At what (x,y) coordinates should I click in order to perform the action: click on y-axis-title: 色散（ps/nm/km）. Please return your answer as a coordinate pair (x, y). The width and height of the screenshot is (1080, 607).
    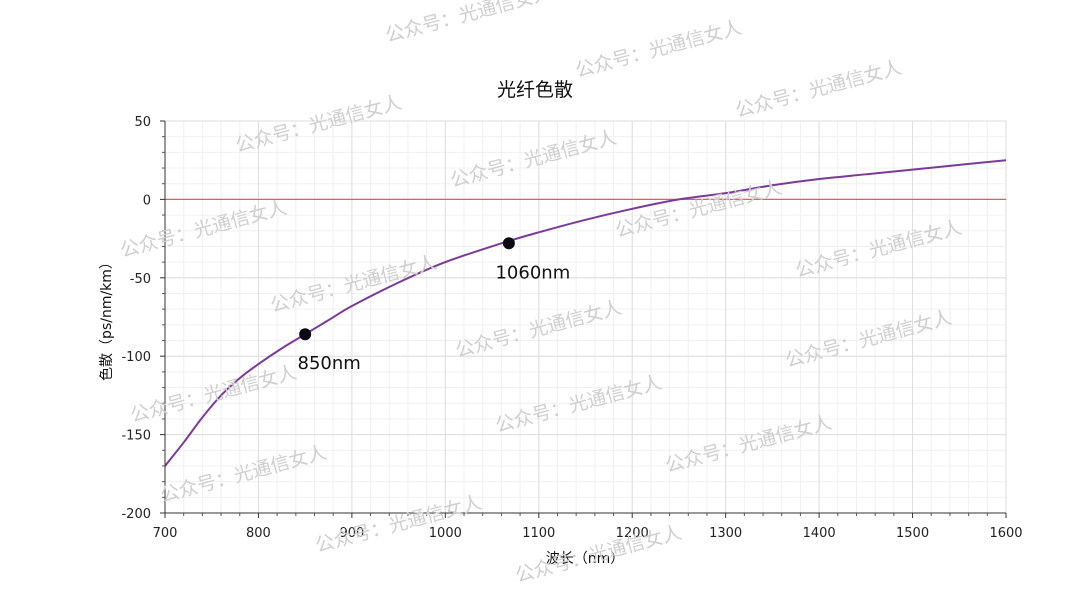
    Looking at the image, I should click on (106, 318).